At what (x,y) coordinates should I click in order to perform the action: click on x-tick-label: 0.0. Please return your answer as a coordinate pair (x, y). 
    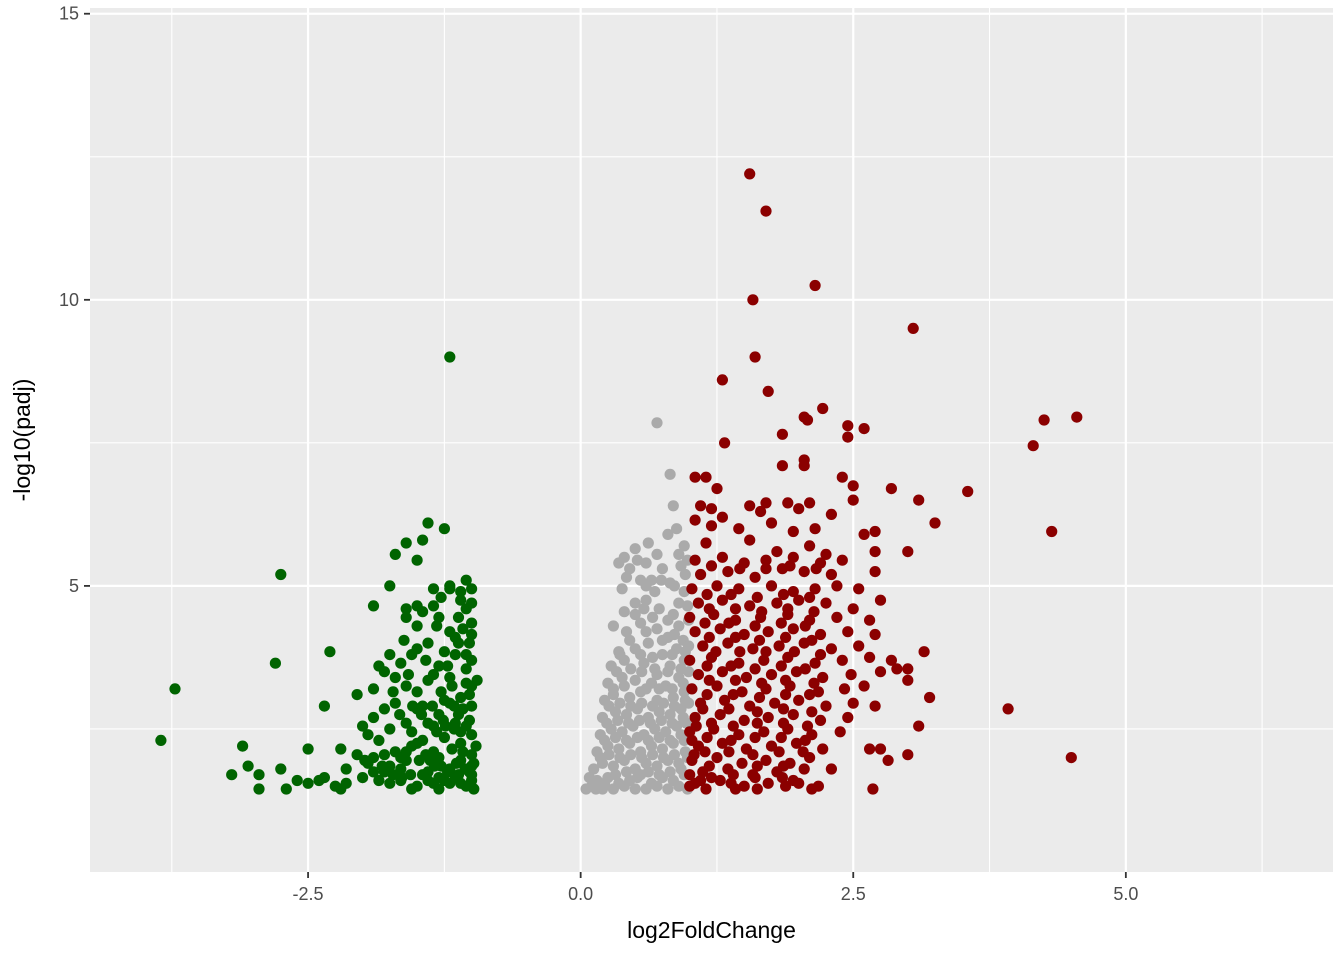
    Looking at the image, I should click on (580, 894).